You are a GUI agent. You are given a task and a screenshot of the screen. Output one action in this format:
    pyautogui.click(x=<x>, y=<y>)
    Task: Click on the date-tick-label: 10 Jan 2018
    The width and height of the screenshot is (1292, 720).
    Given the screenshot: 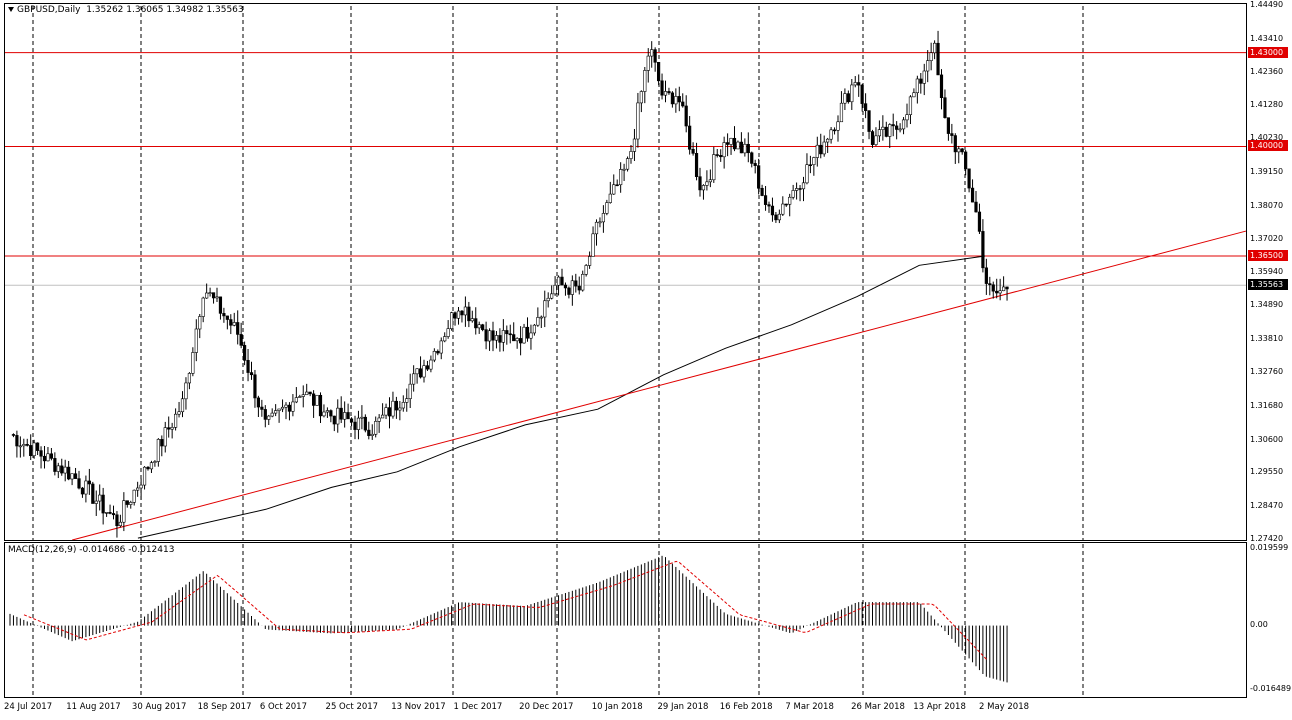 What is the action you would take?
    pyautogui.click(x=617, y=707)
    